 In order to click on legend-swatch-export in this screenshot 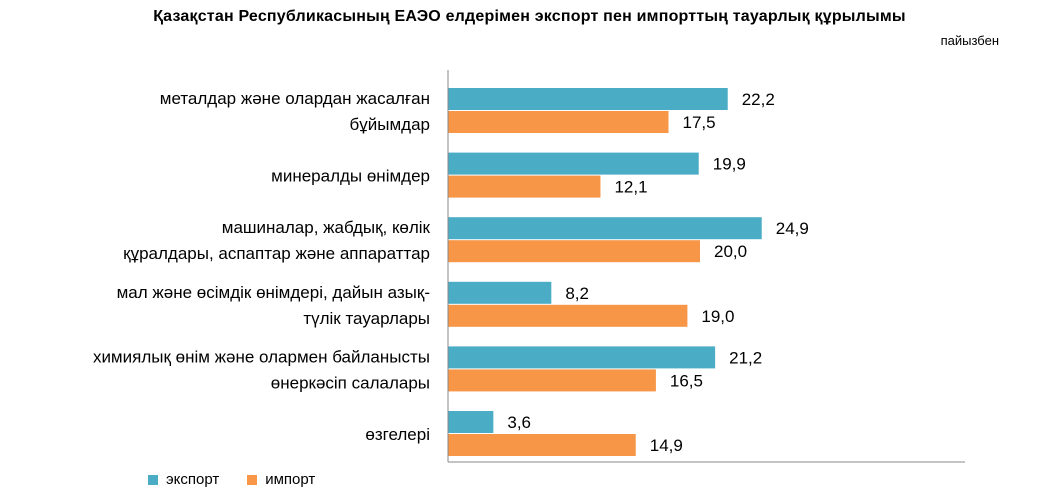, I will do `click(153, 479)`.